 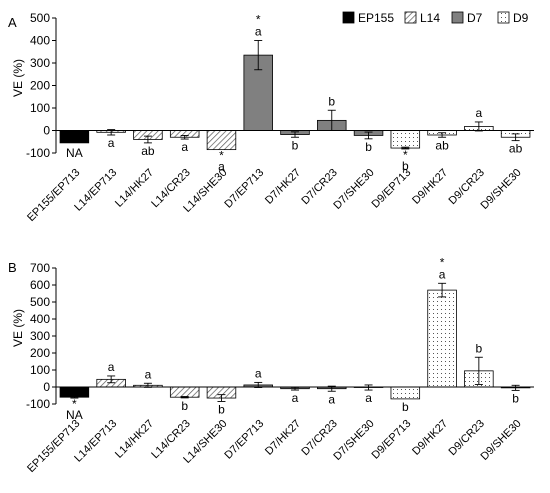 I want to click on legend-label-l14: L14, so click(x=430, y=18).